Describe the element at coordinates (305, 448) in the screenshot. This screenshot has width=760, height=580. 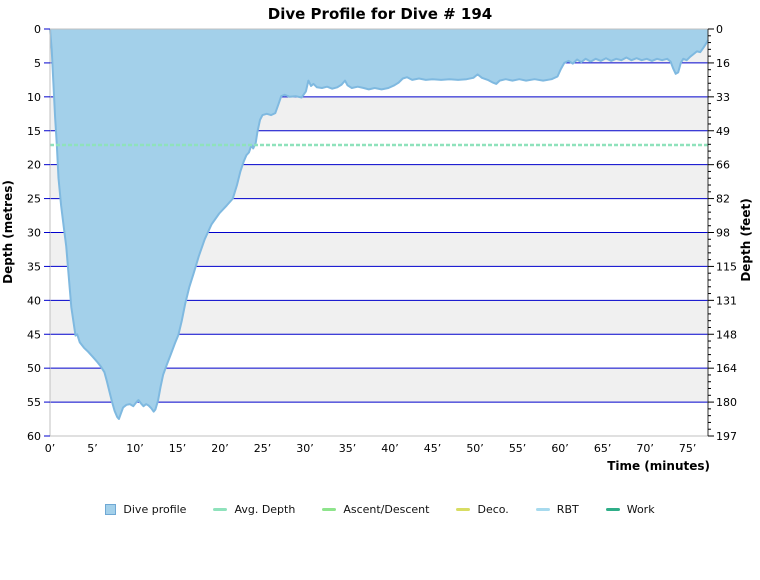
I see `svg-text: 30’` at that location.